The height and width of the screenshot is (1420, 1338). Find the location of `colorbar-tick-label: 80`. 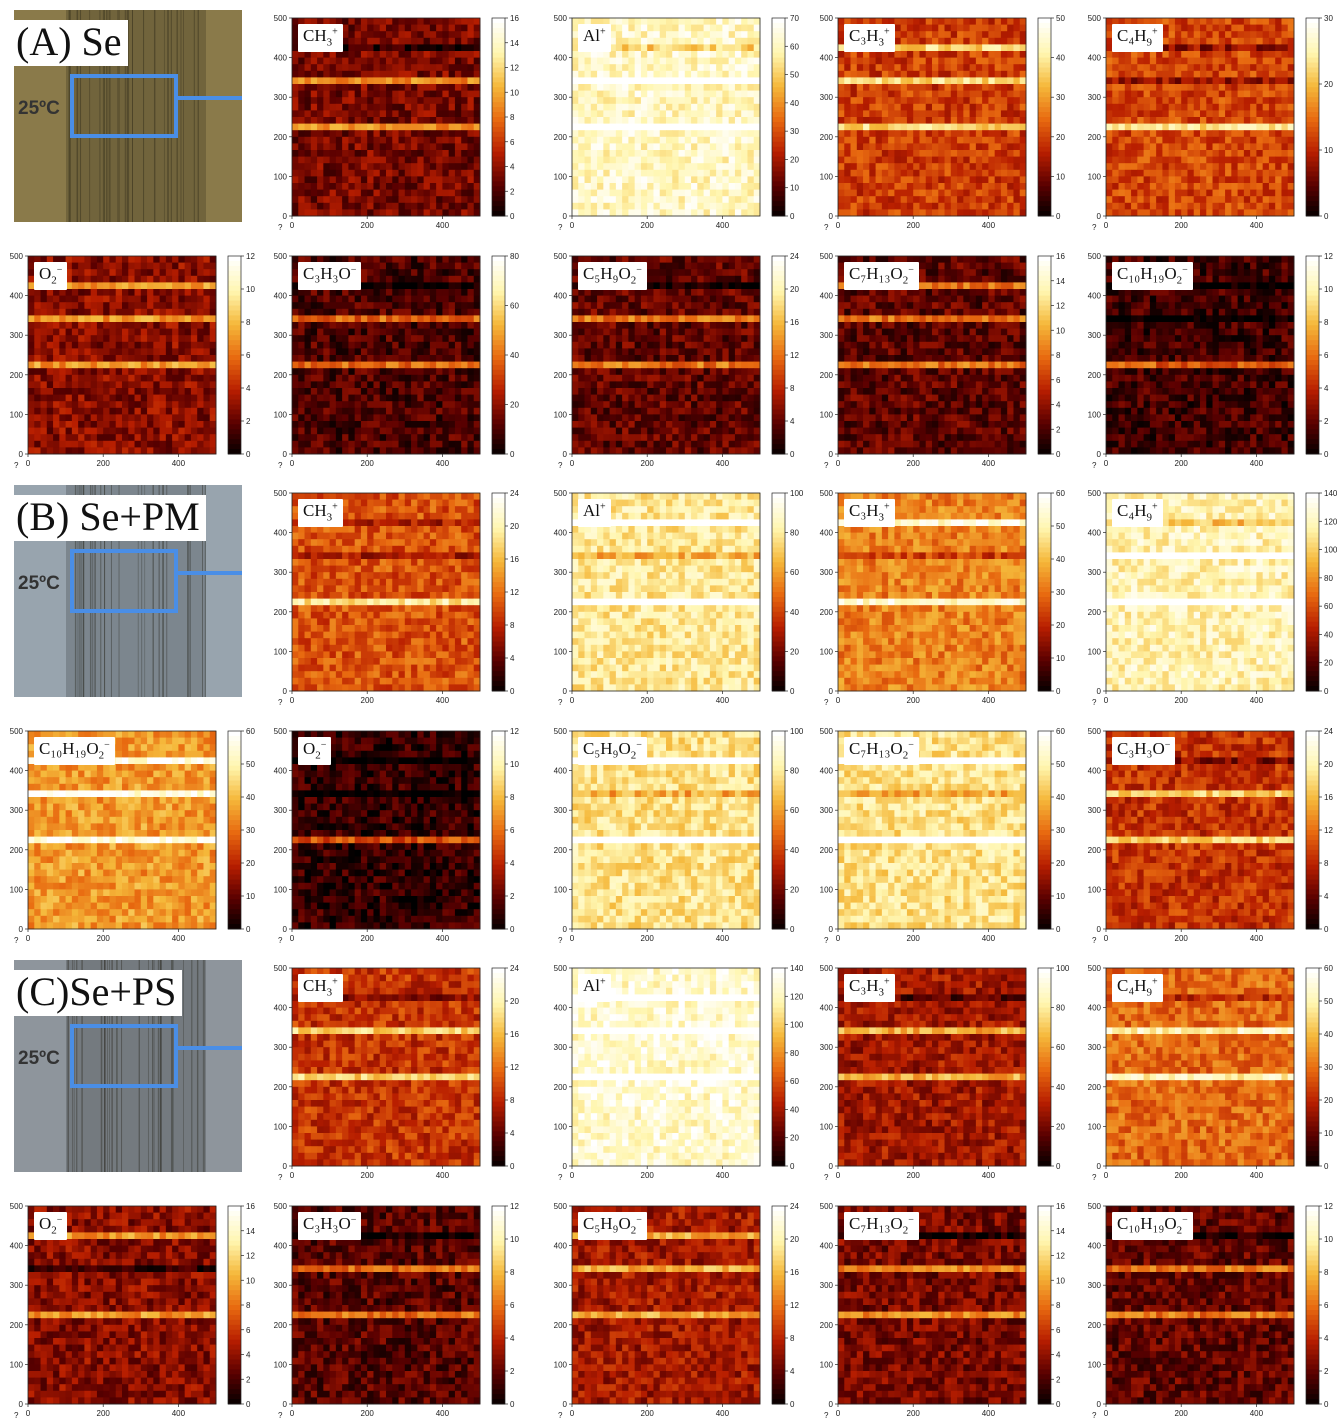

colorbar-tick-label: 80 is located at coordinates (794, 1053).